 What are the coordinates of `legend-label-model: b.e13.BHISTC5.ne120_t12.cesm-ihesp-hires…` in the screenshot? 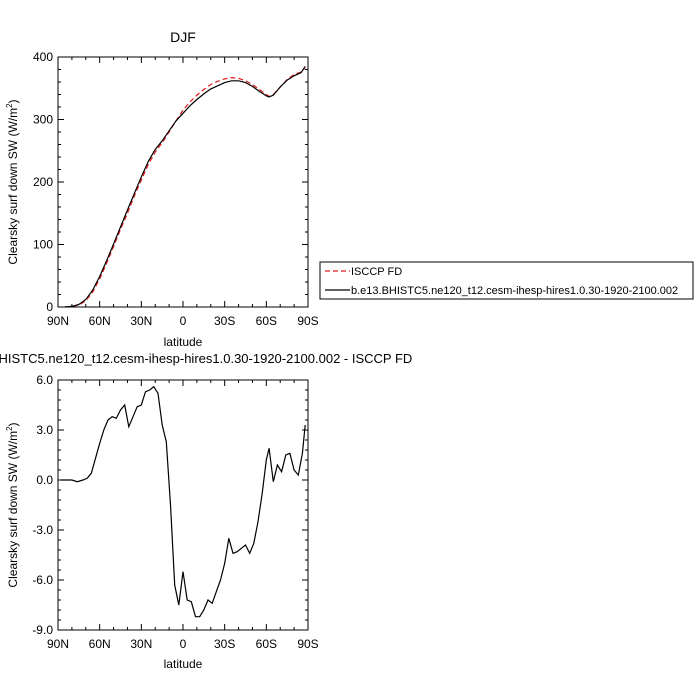 It's located at (514, 291).